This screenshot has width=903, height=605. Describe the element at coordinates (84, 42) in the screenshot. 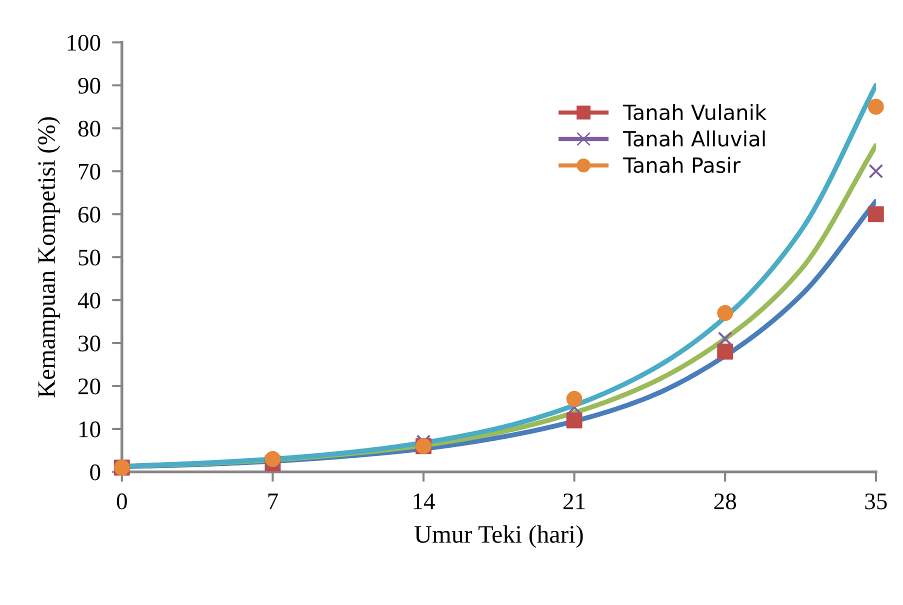

I see `y-tick-label: 100` at that location.